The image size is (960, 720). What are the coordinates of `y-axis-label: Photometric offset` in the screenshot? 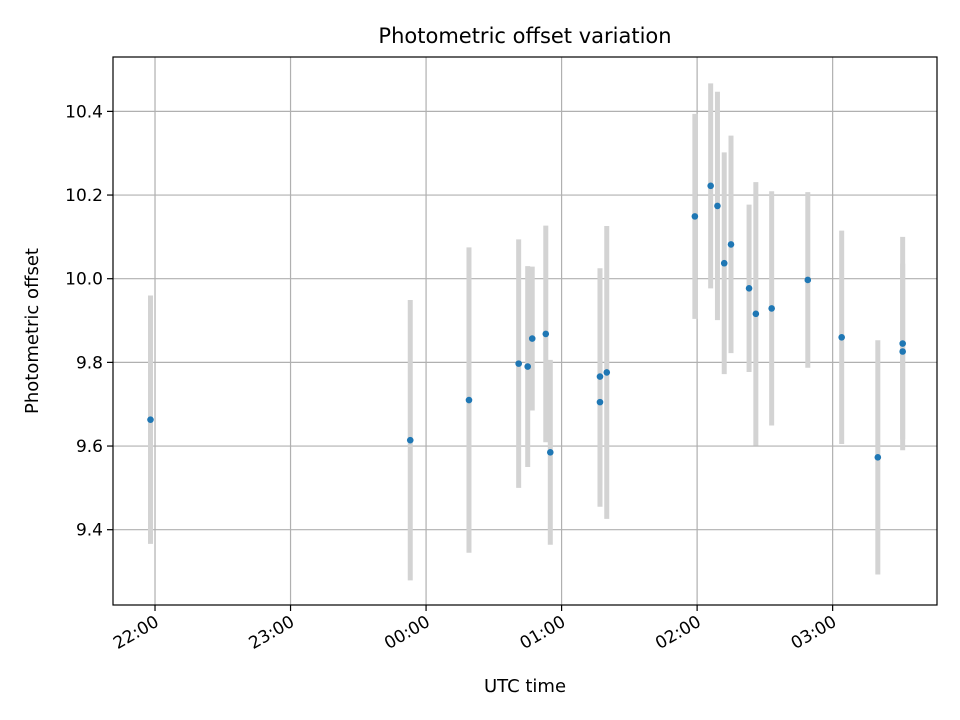 It's located at (32, 331).